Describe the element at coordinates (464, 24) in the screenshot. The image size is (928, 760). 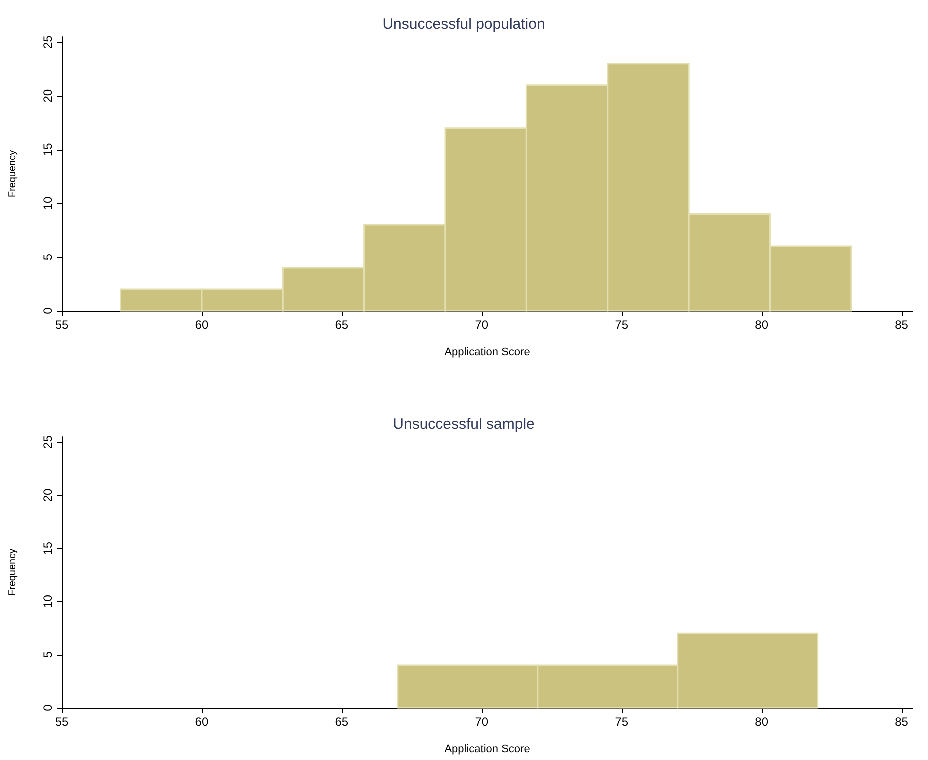
I see `chart-title: Unsuccessful population` at that location.